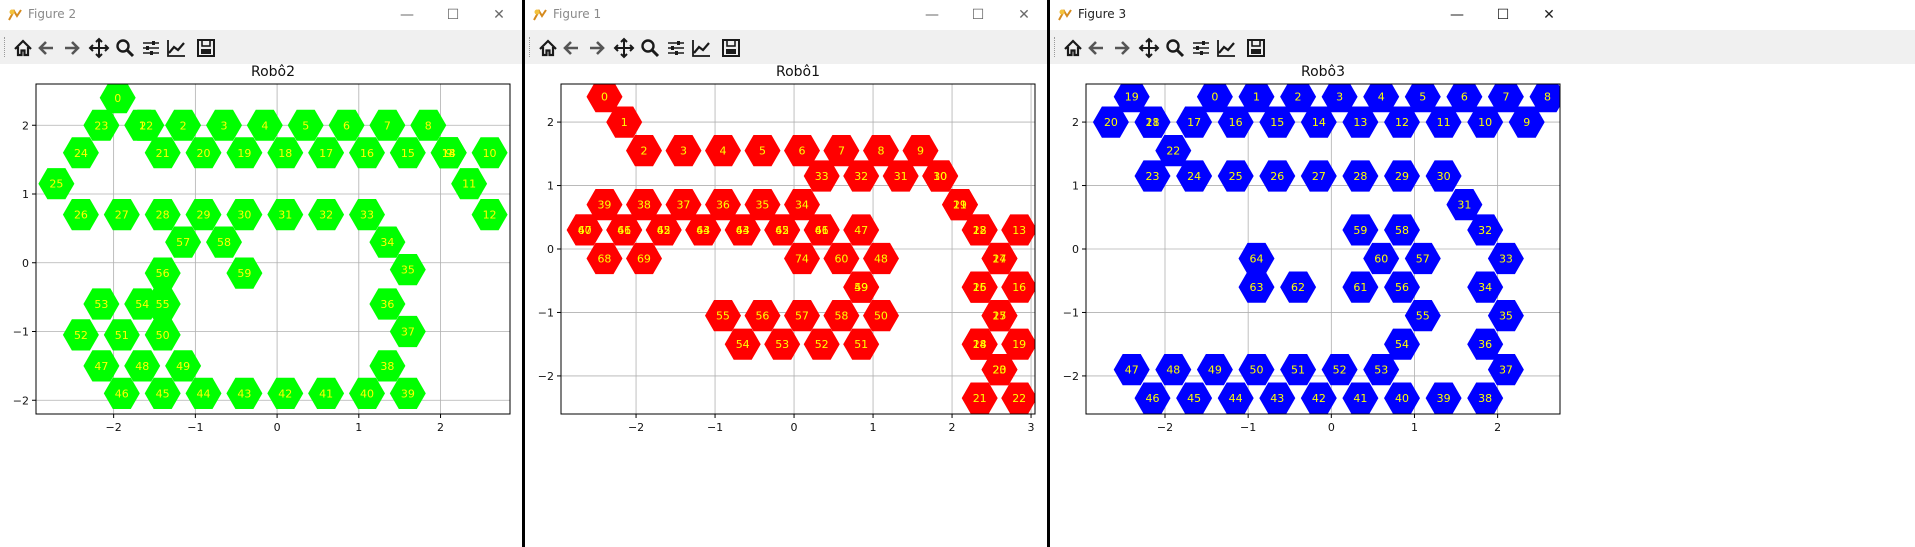 The image size is (1915, 547). I want to click on window-divider, so click(1048, 273).